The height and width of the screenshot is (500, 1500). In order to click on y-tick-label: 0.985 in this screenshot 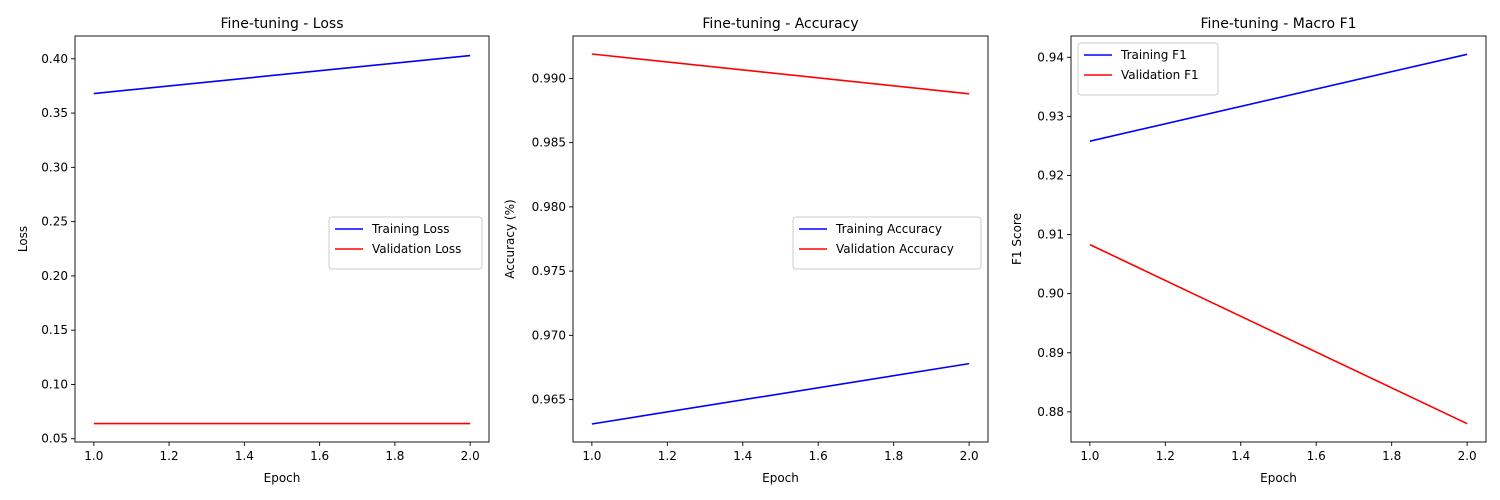, I will do `click(549, 143)`.